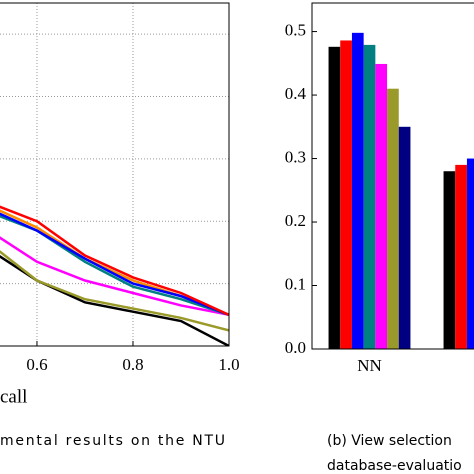 This screenshot has width=474, height=474. I want to click on y-tick-label: 0.4, so click(296, 93).